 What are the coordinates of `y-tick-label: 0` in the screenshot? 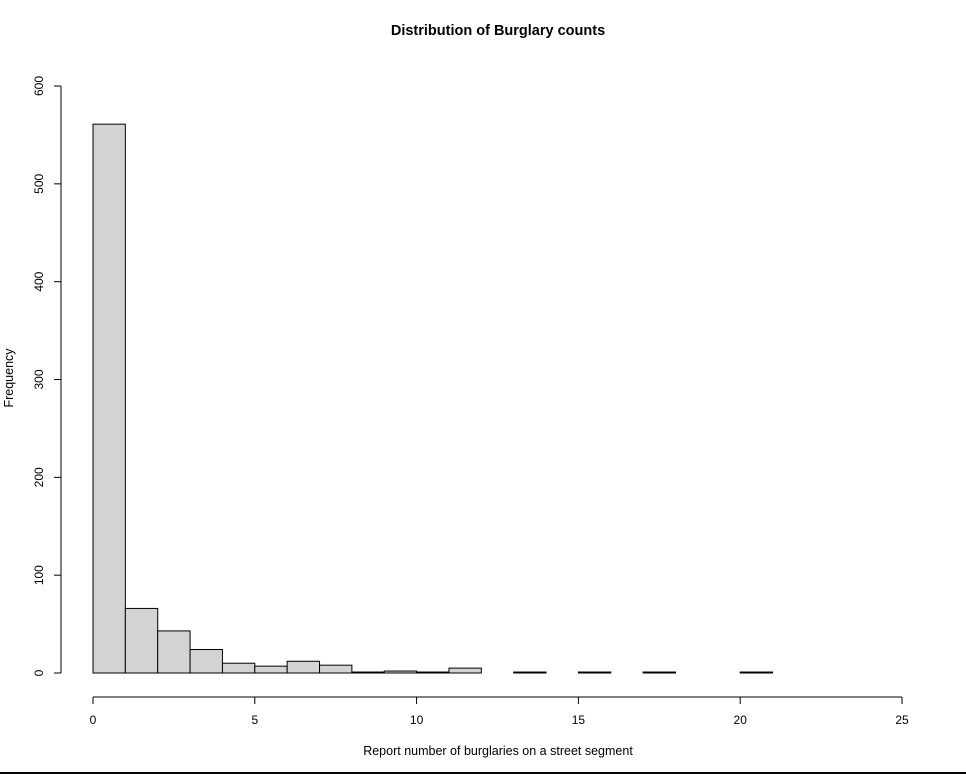 It's located at (39, 672).